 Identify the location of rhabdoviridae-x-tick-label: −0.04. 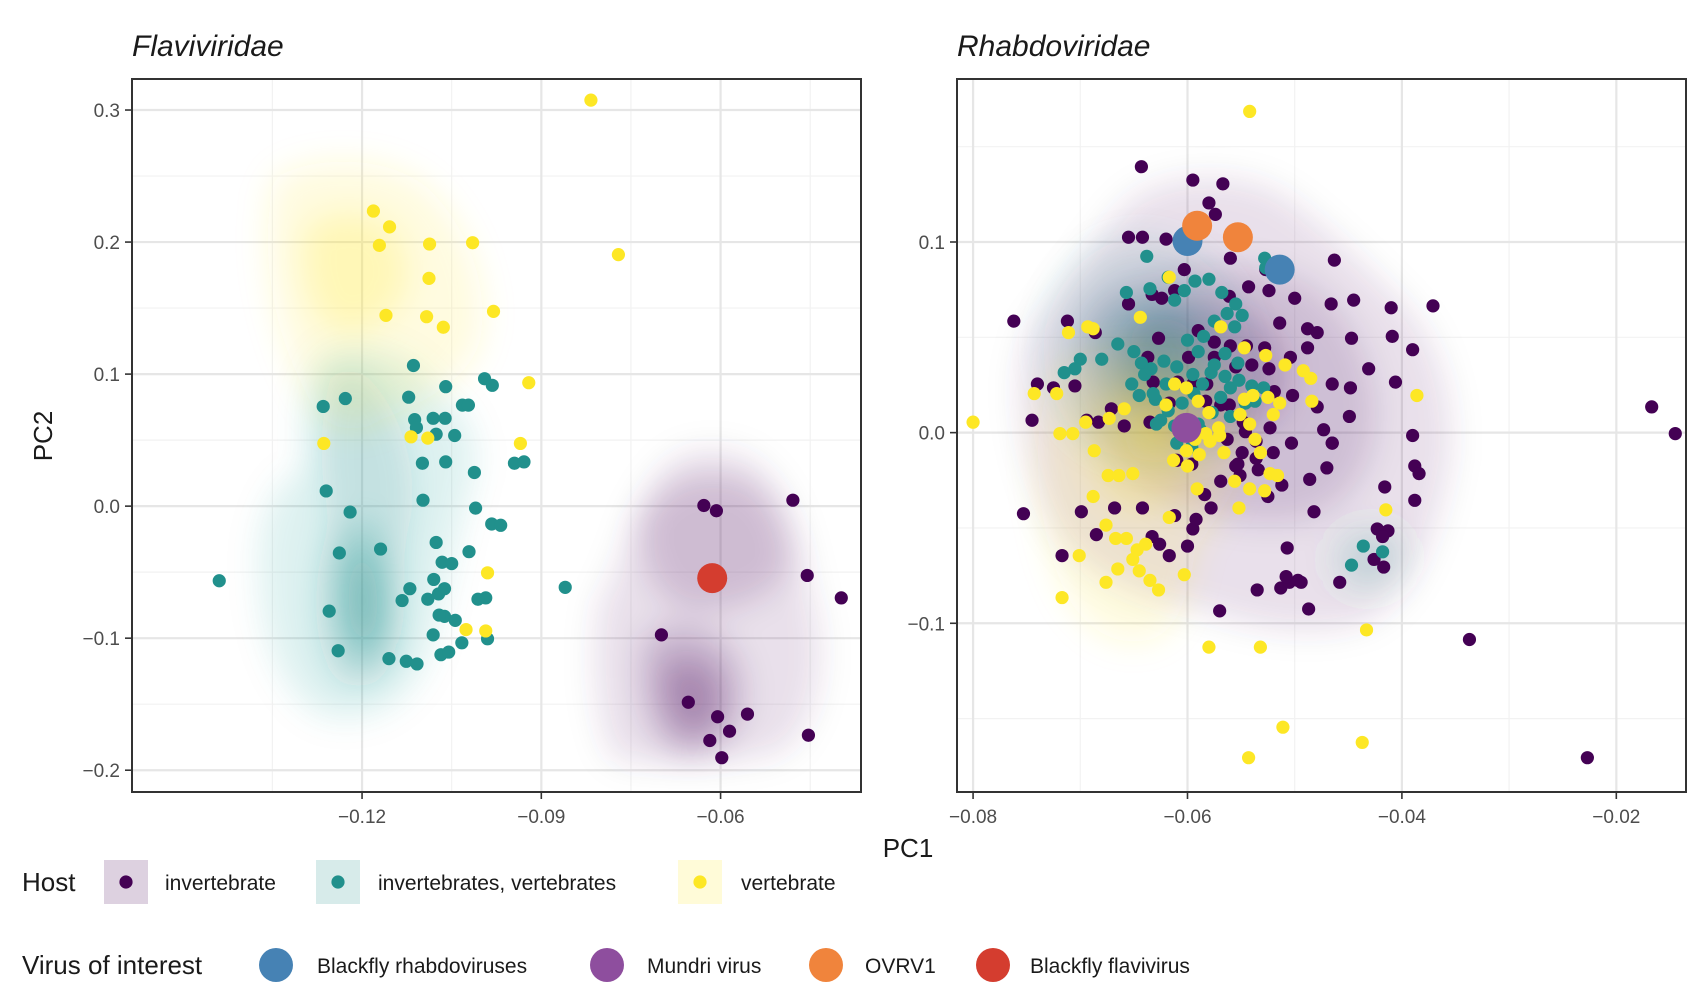
(1402, 817).